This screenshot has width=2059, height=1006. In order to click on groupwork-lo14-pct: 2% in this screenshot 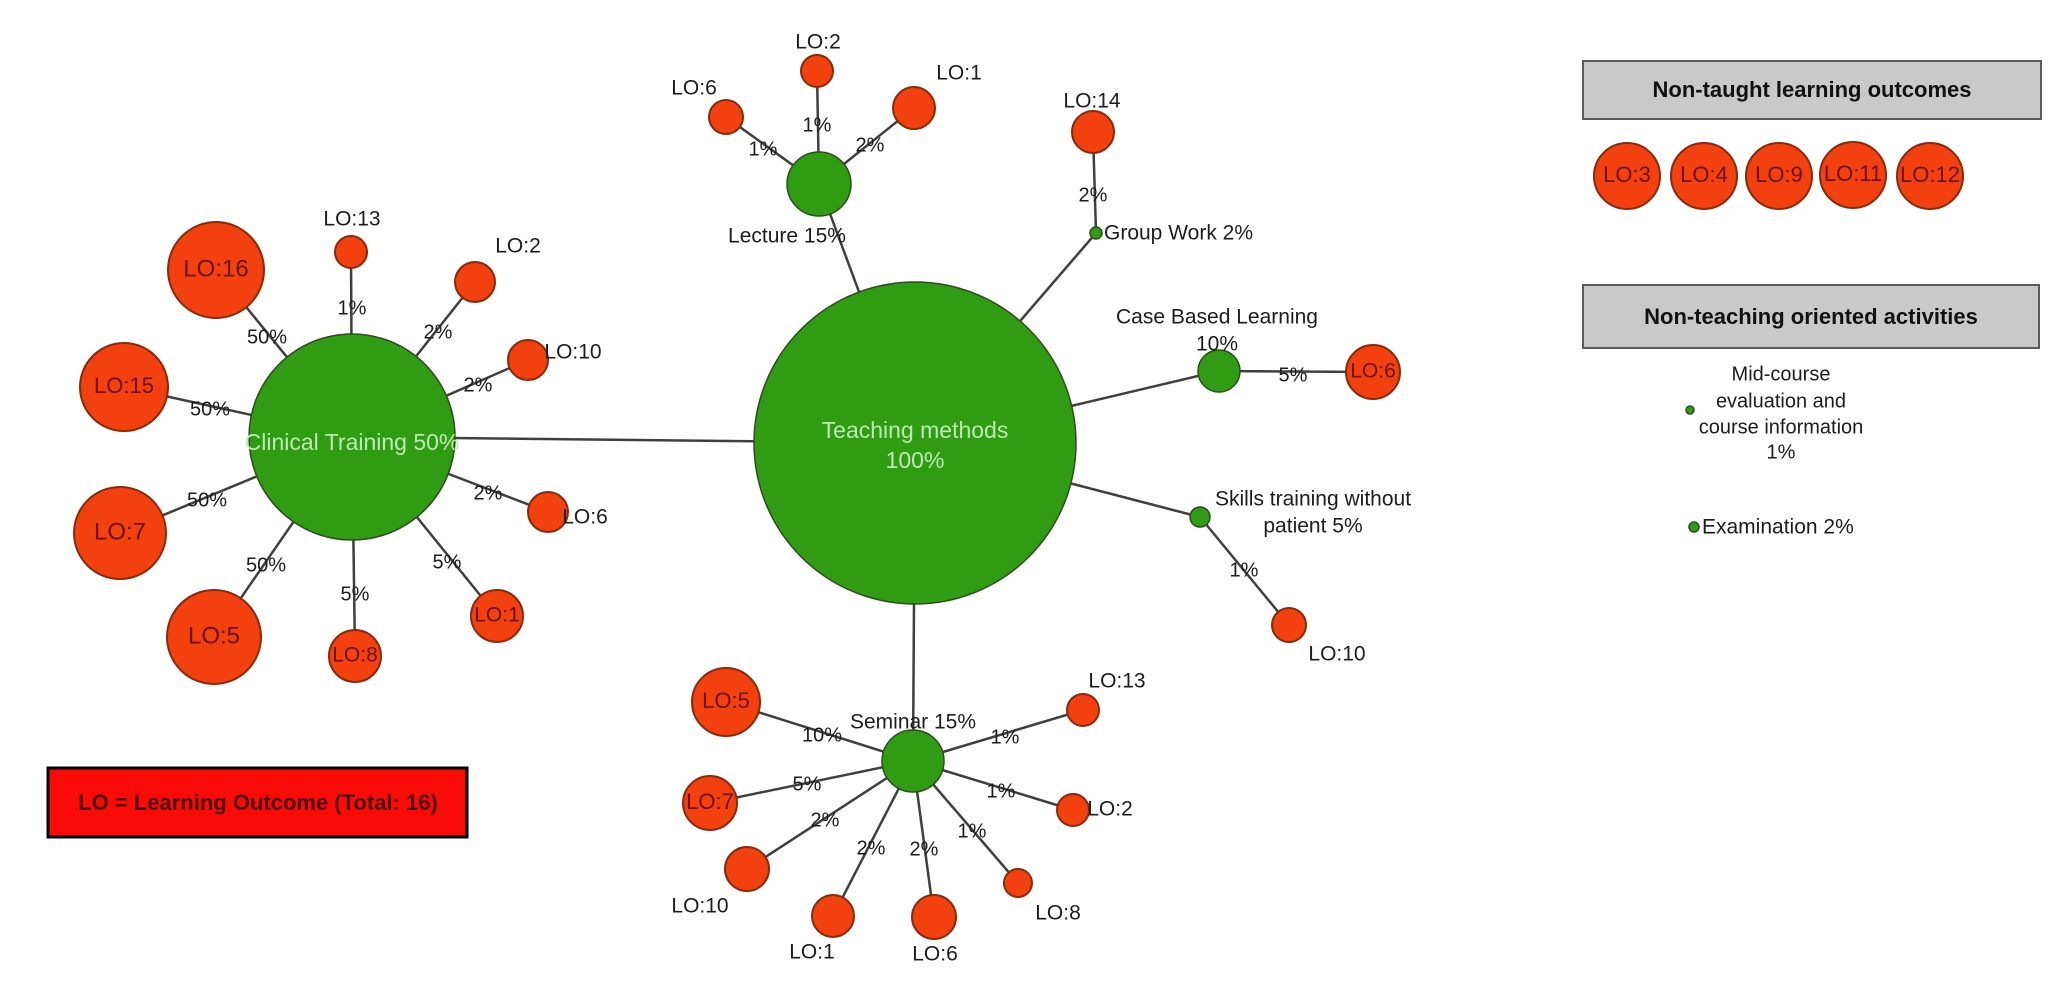, I will do `click(1093, 195)`.